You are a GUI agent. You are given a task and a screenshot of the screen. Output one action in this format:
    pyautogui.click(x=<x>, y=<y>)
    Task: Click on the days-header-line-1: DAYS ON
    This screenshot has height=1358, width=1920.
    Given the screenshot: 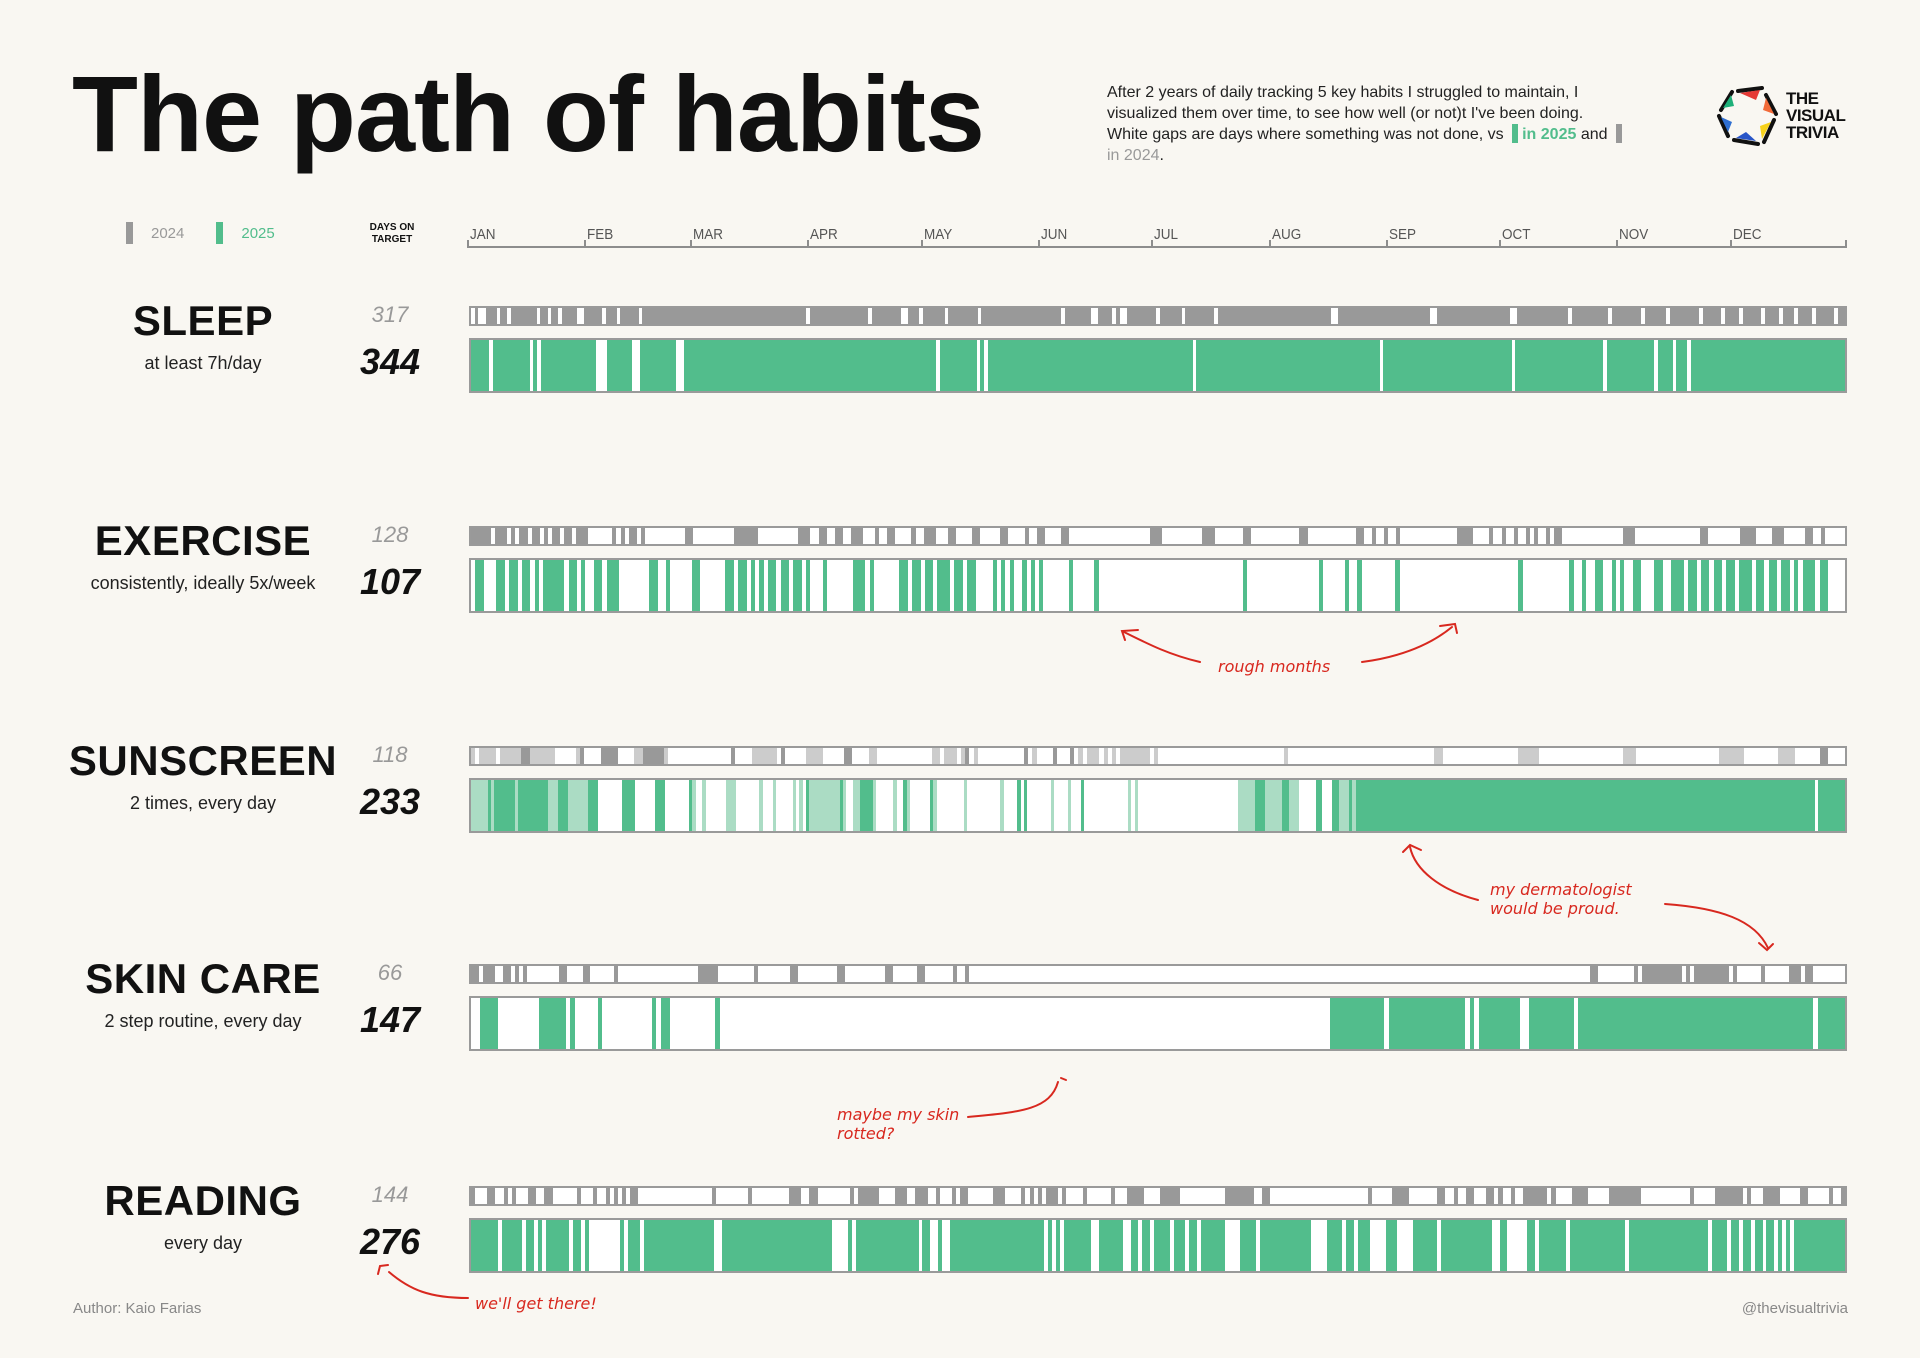 What is the action you would take?
    pyautogui.click(x=392, y=227)
    